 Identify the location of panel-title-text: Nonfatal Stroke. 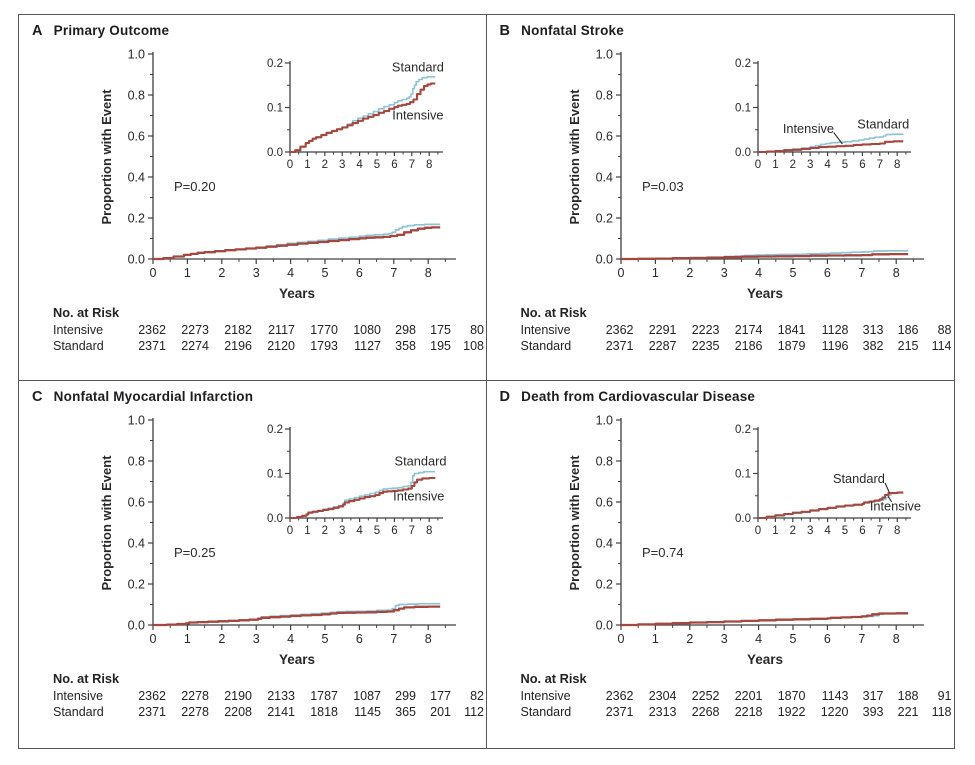
(572, 30).